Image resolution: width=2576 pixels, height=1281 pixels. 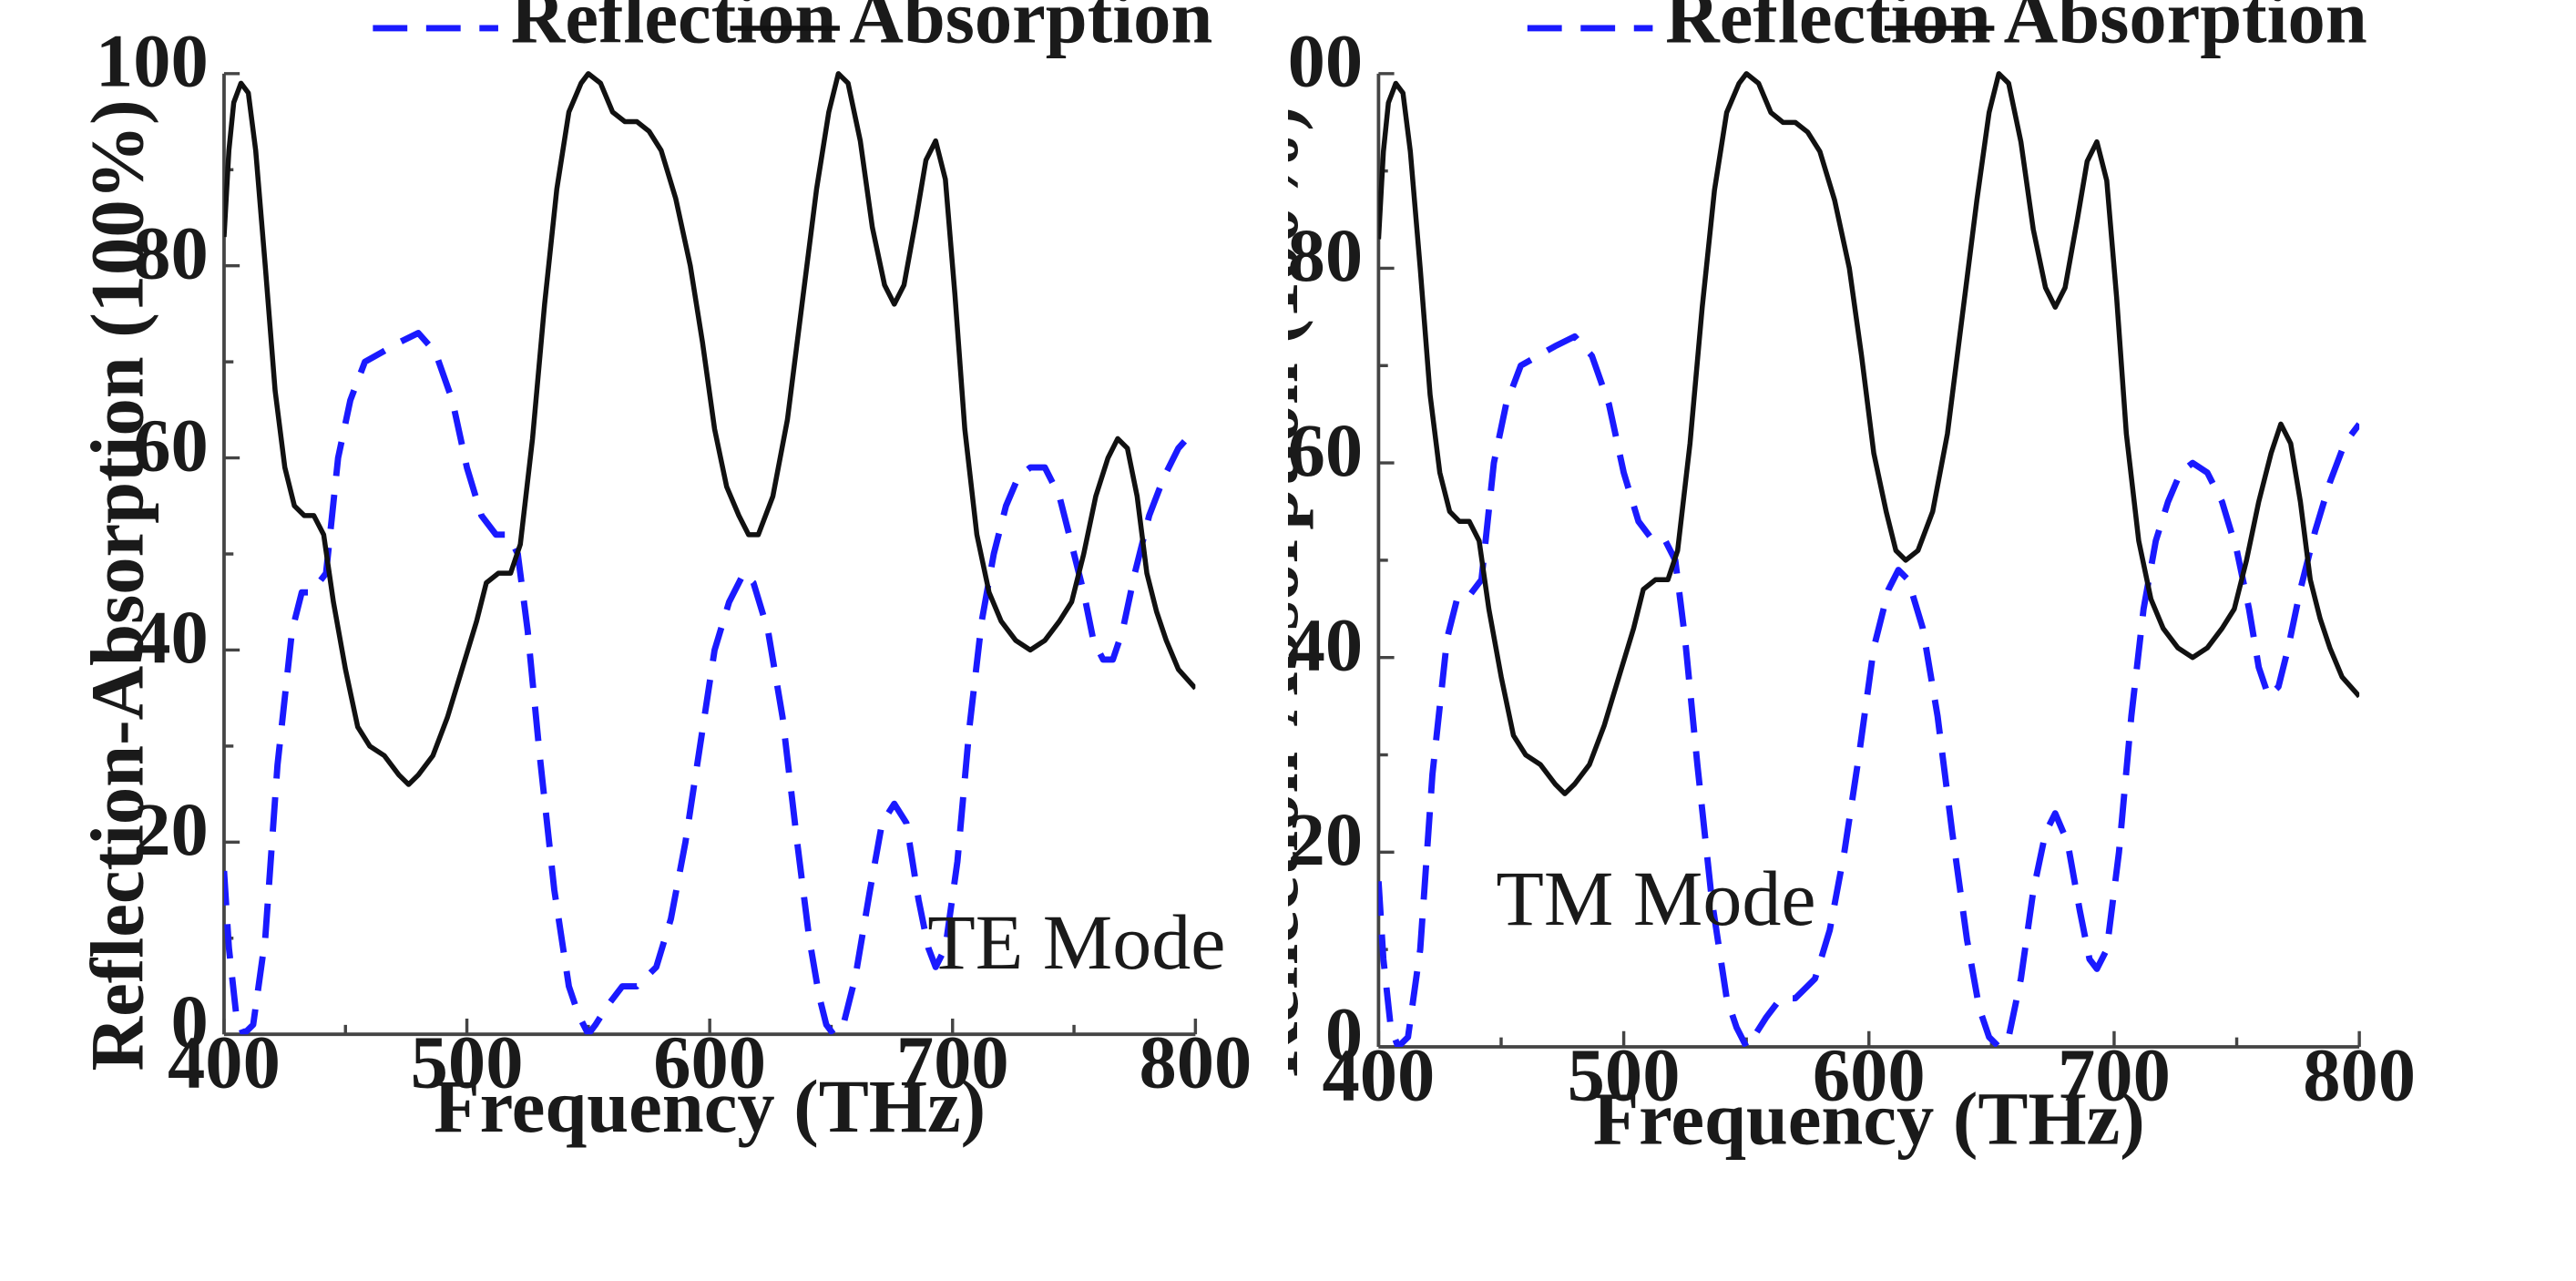 I want to click on mode-annotation: TE Mode, so click(x=1076, y=942).